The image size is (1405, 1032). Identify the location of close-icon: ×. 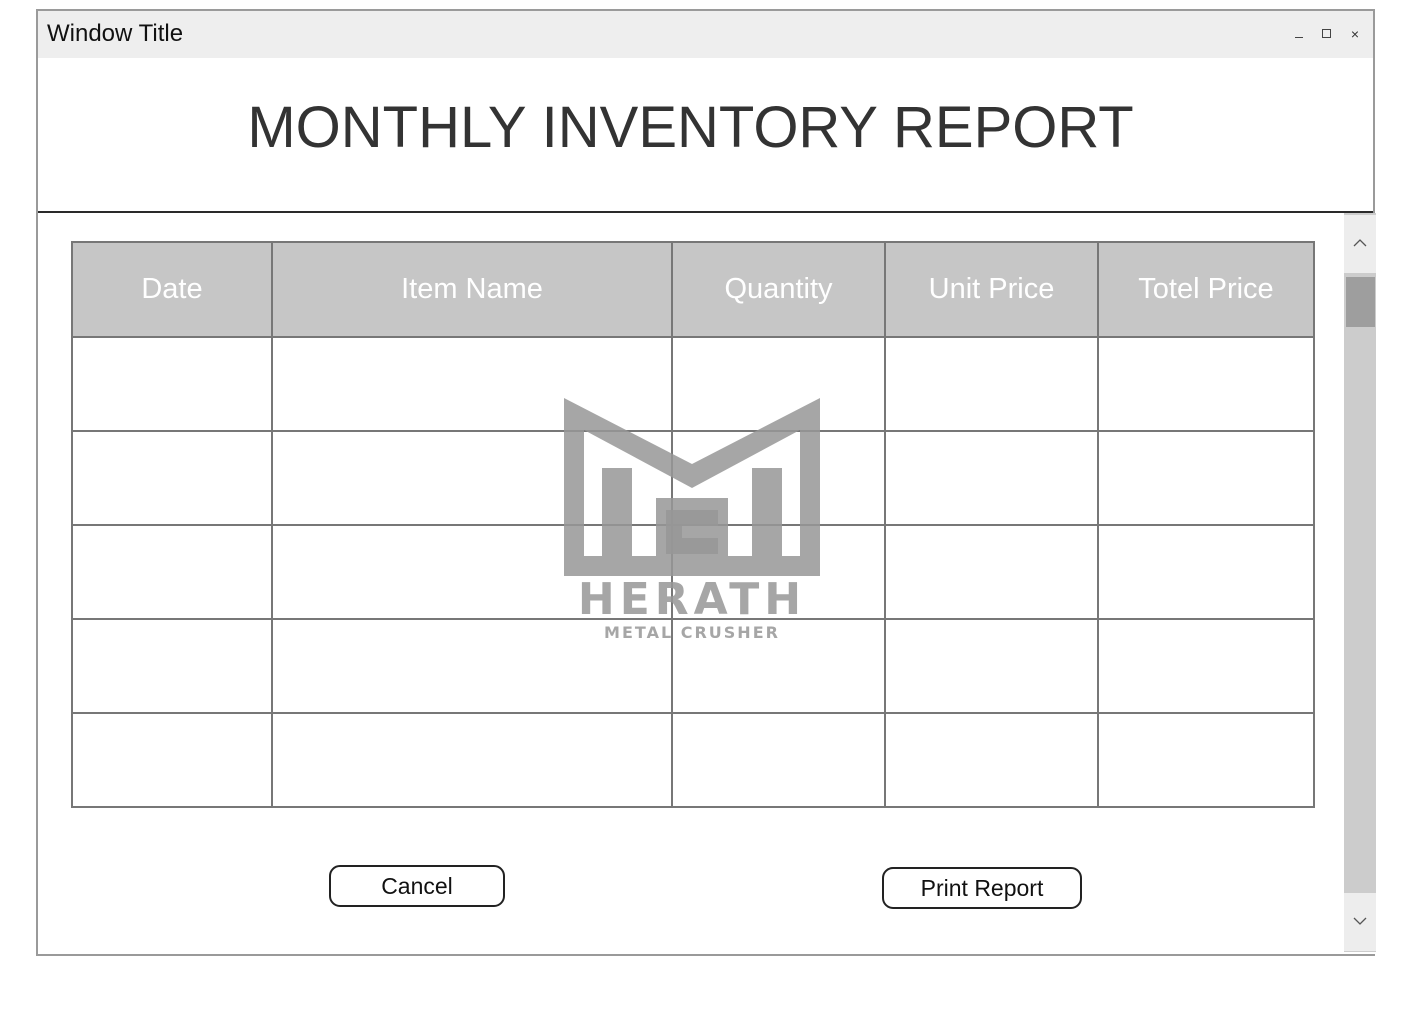
(1355, 34).